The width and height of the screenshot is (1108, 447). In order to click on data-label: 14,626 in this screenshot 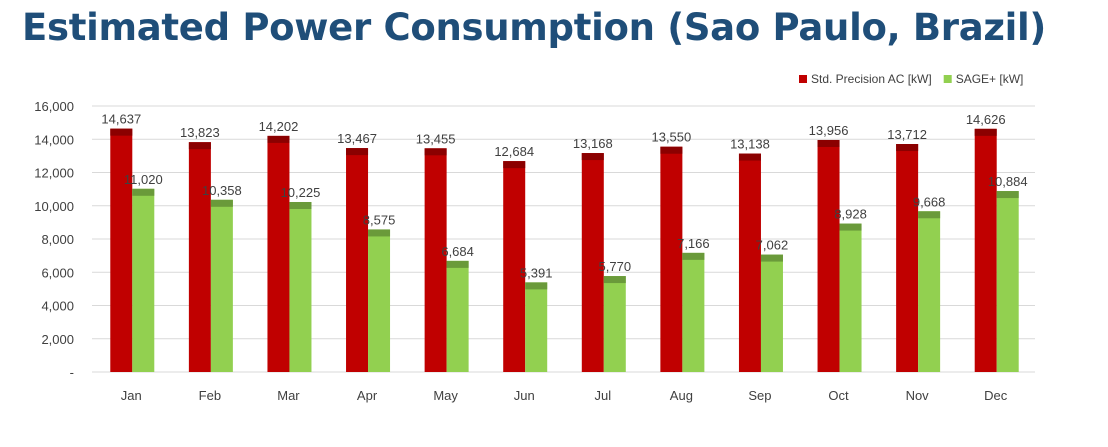, I will do `click(986, 119)`.